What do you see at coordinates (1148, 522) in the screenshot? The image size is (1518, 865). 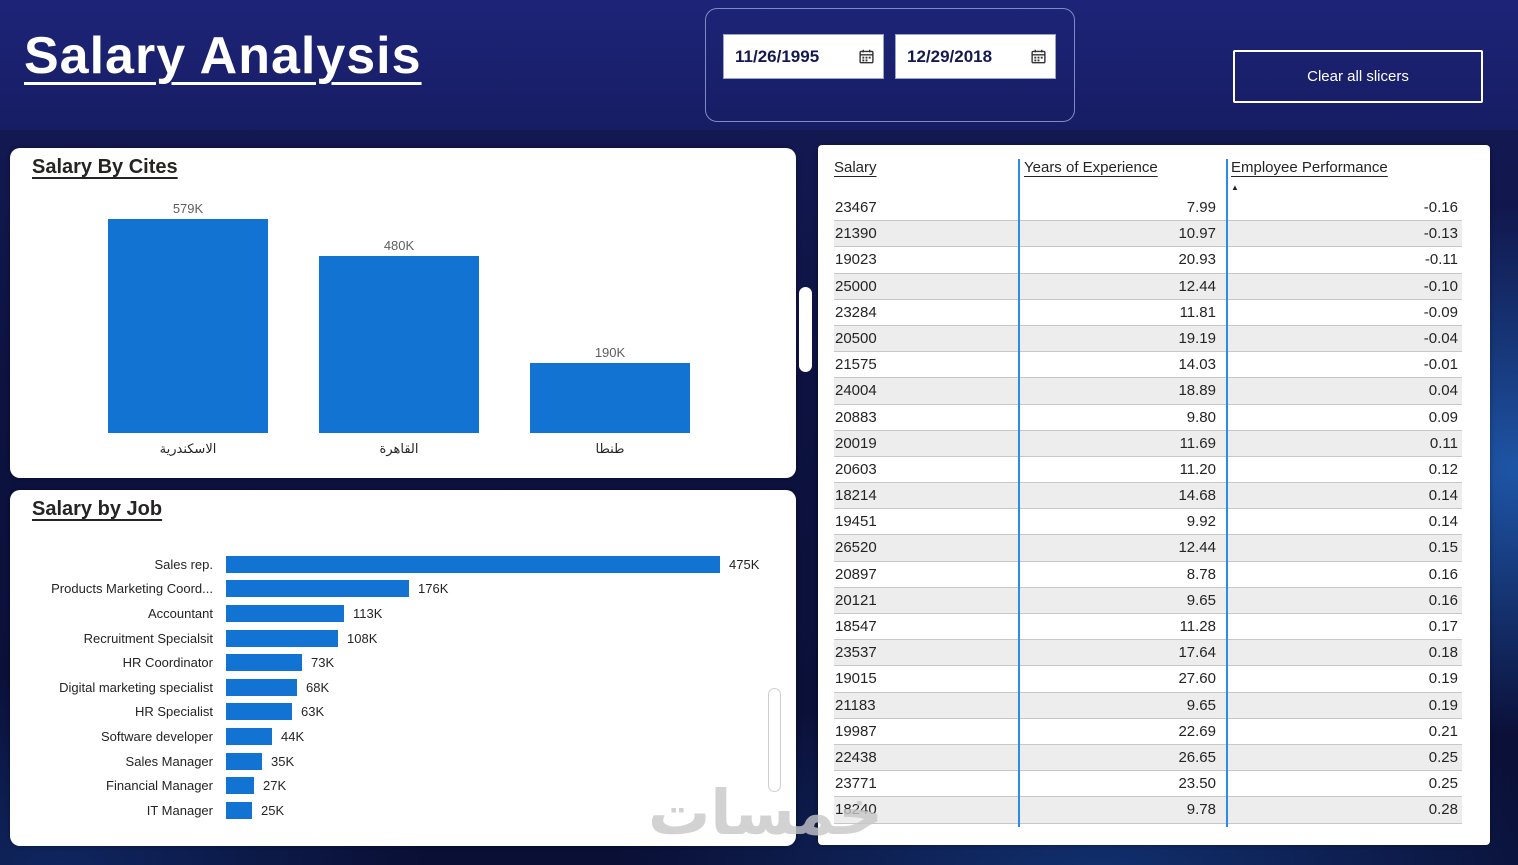 I see `table-row: 19451 9.92 0.14` at bounding box center [1148, 522].